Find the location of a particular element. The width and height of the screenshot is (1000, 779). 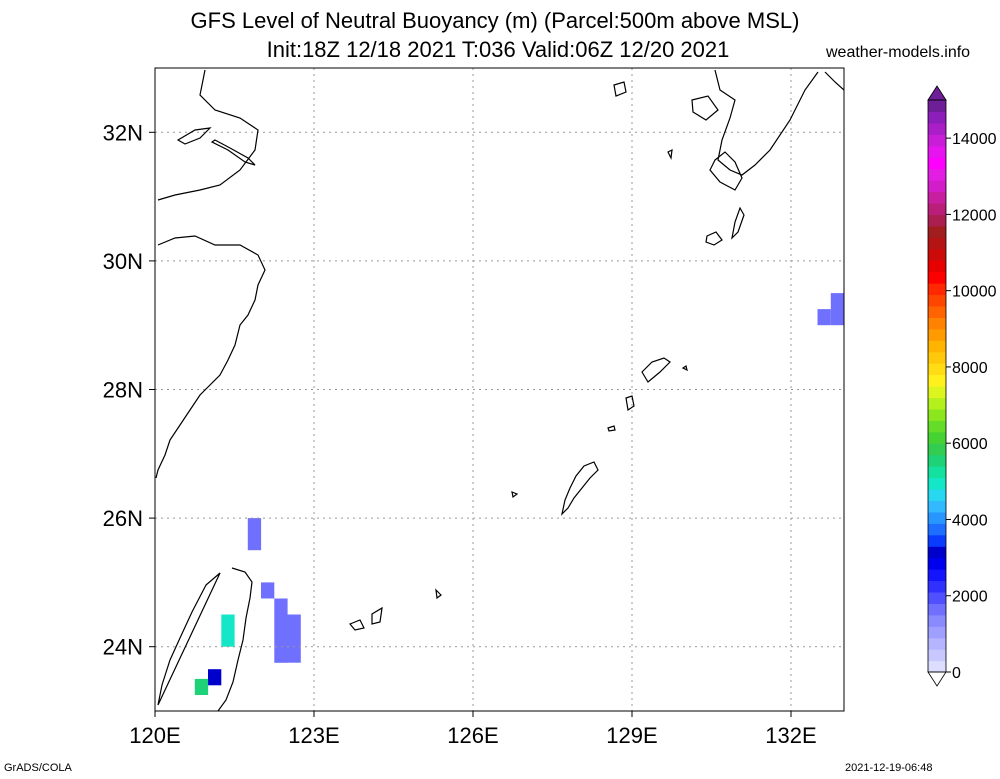

colorbar-label: 10000 is located at coordinates (974, 292).